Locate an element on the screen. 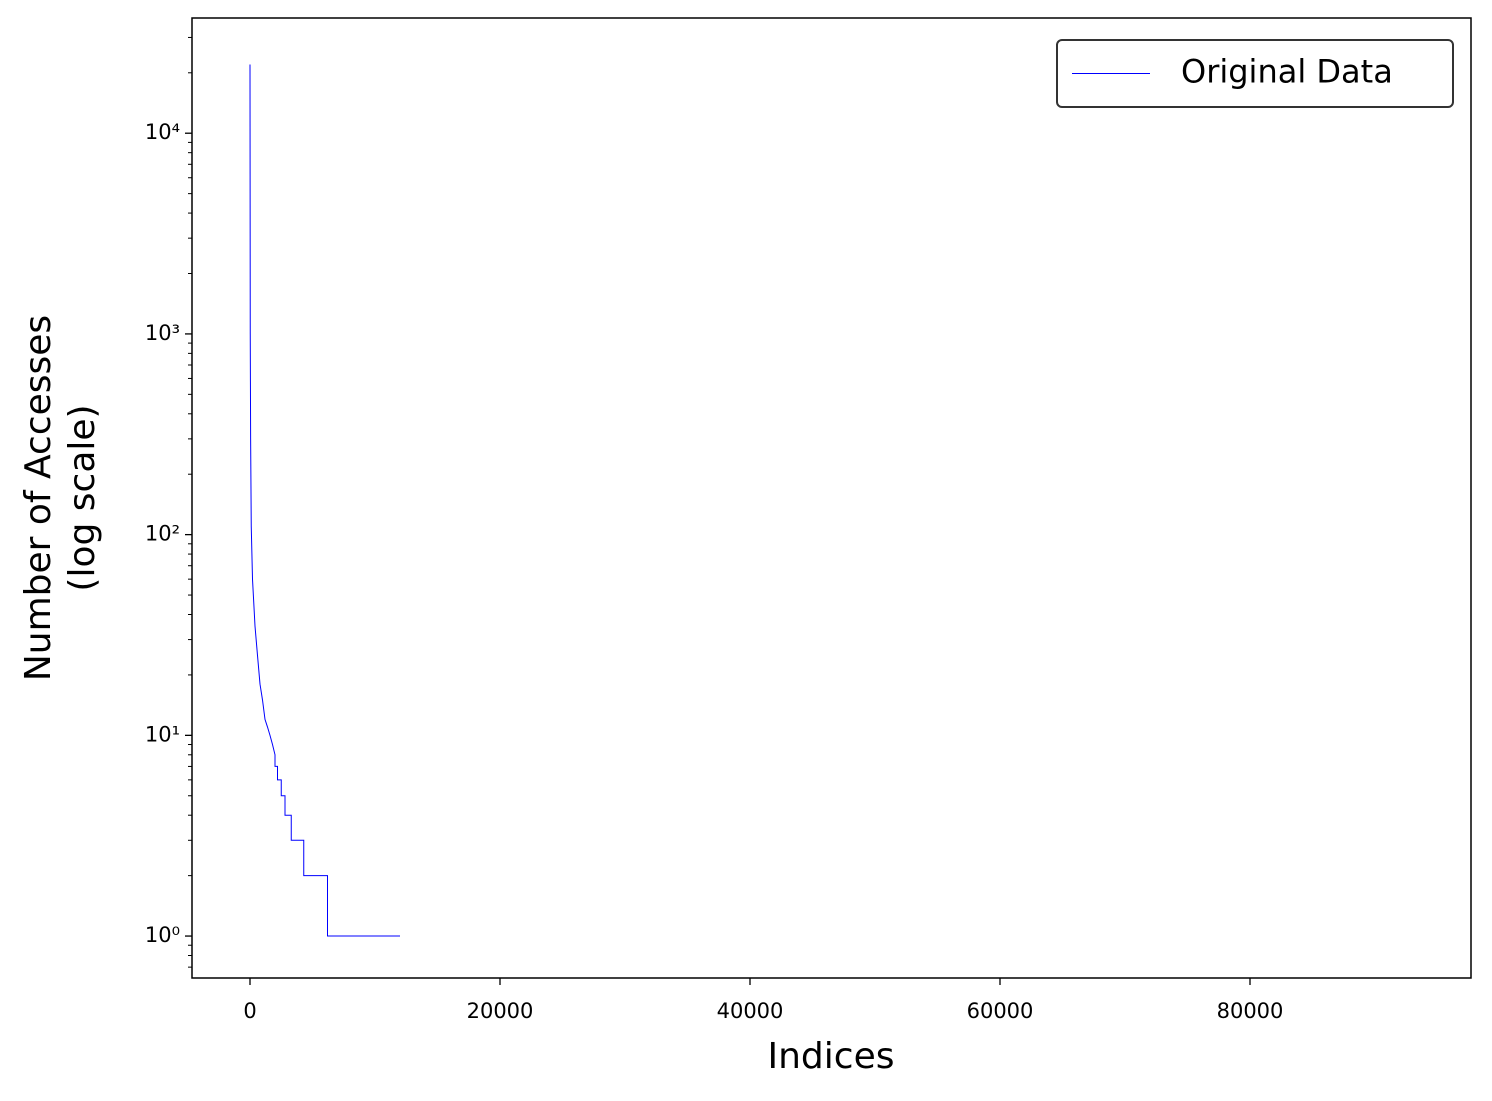  x-tick-label: 40000 is located at coordinates (750, 1011).